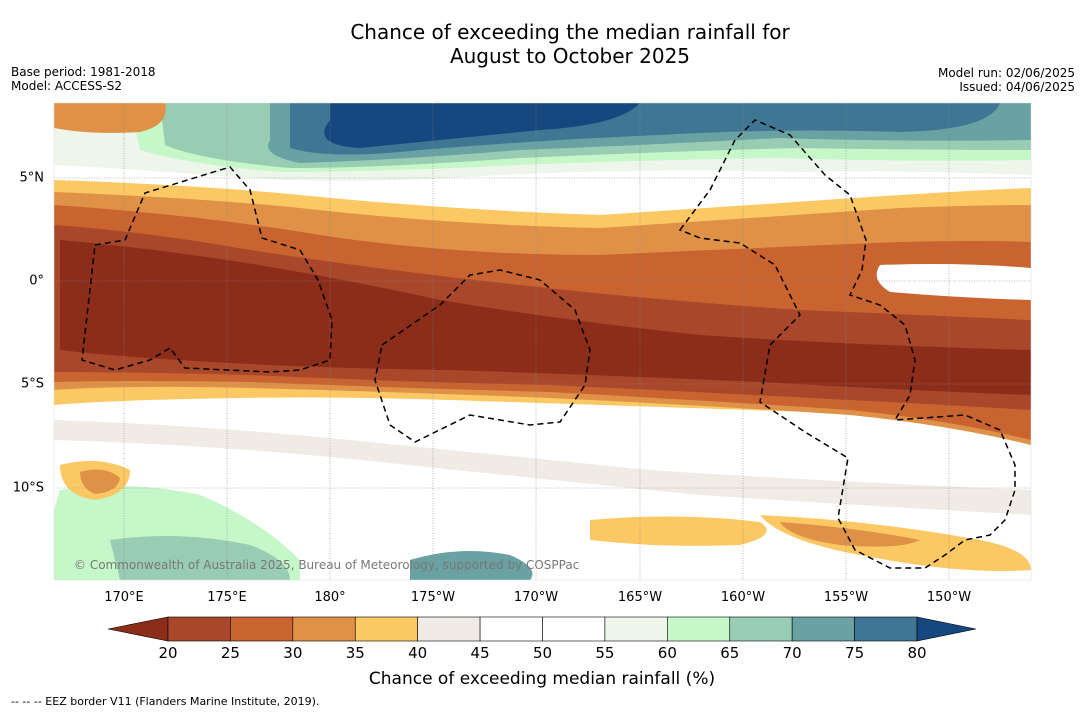  Describe the element at coordinates (542, 679) in the screenshot. I see `colorbar-label: Chance of exceeding median rainfall (%)` at that location.